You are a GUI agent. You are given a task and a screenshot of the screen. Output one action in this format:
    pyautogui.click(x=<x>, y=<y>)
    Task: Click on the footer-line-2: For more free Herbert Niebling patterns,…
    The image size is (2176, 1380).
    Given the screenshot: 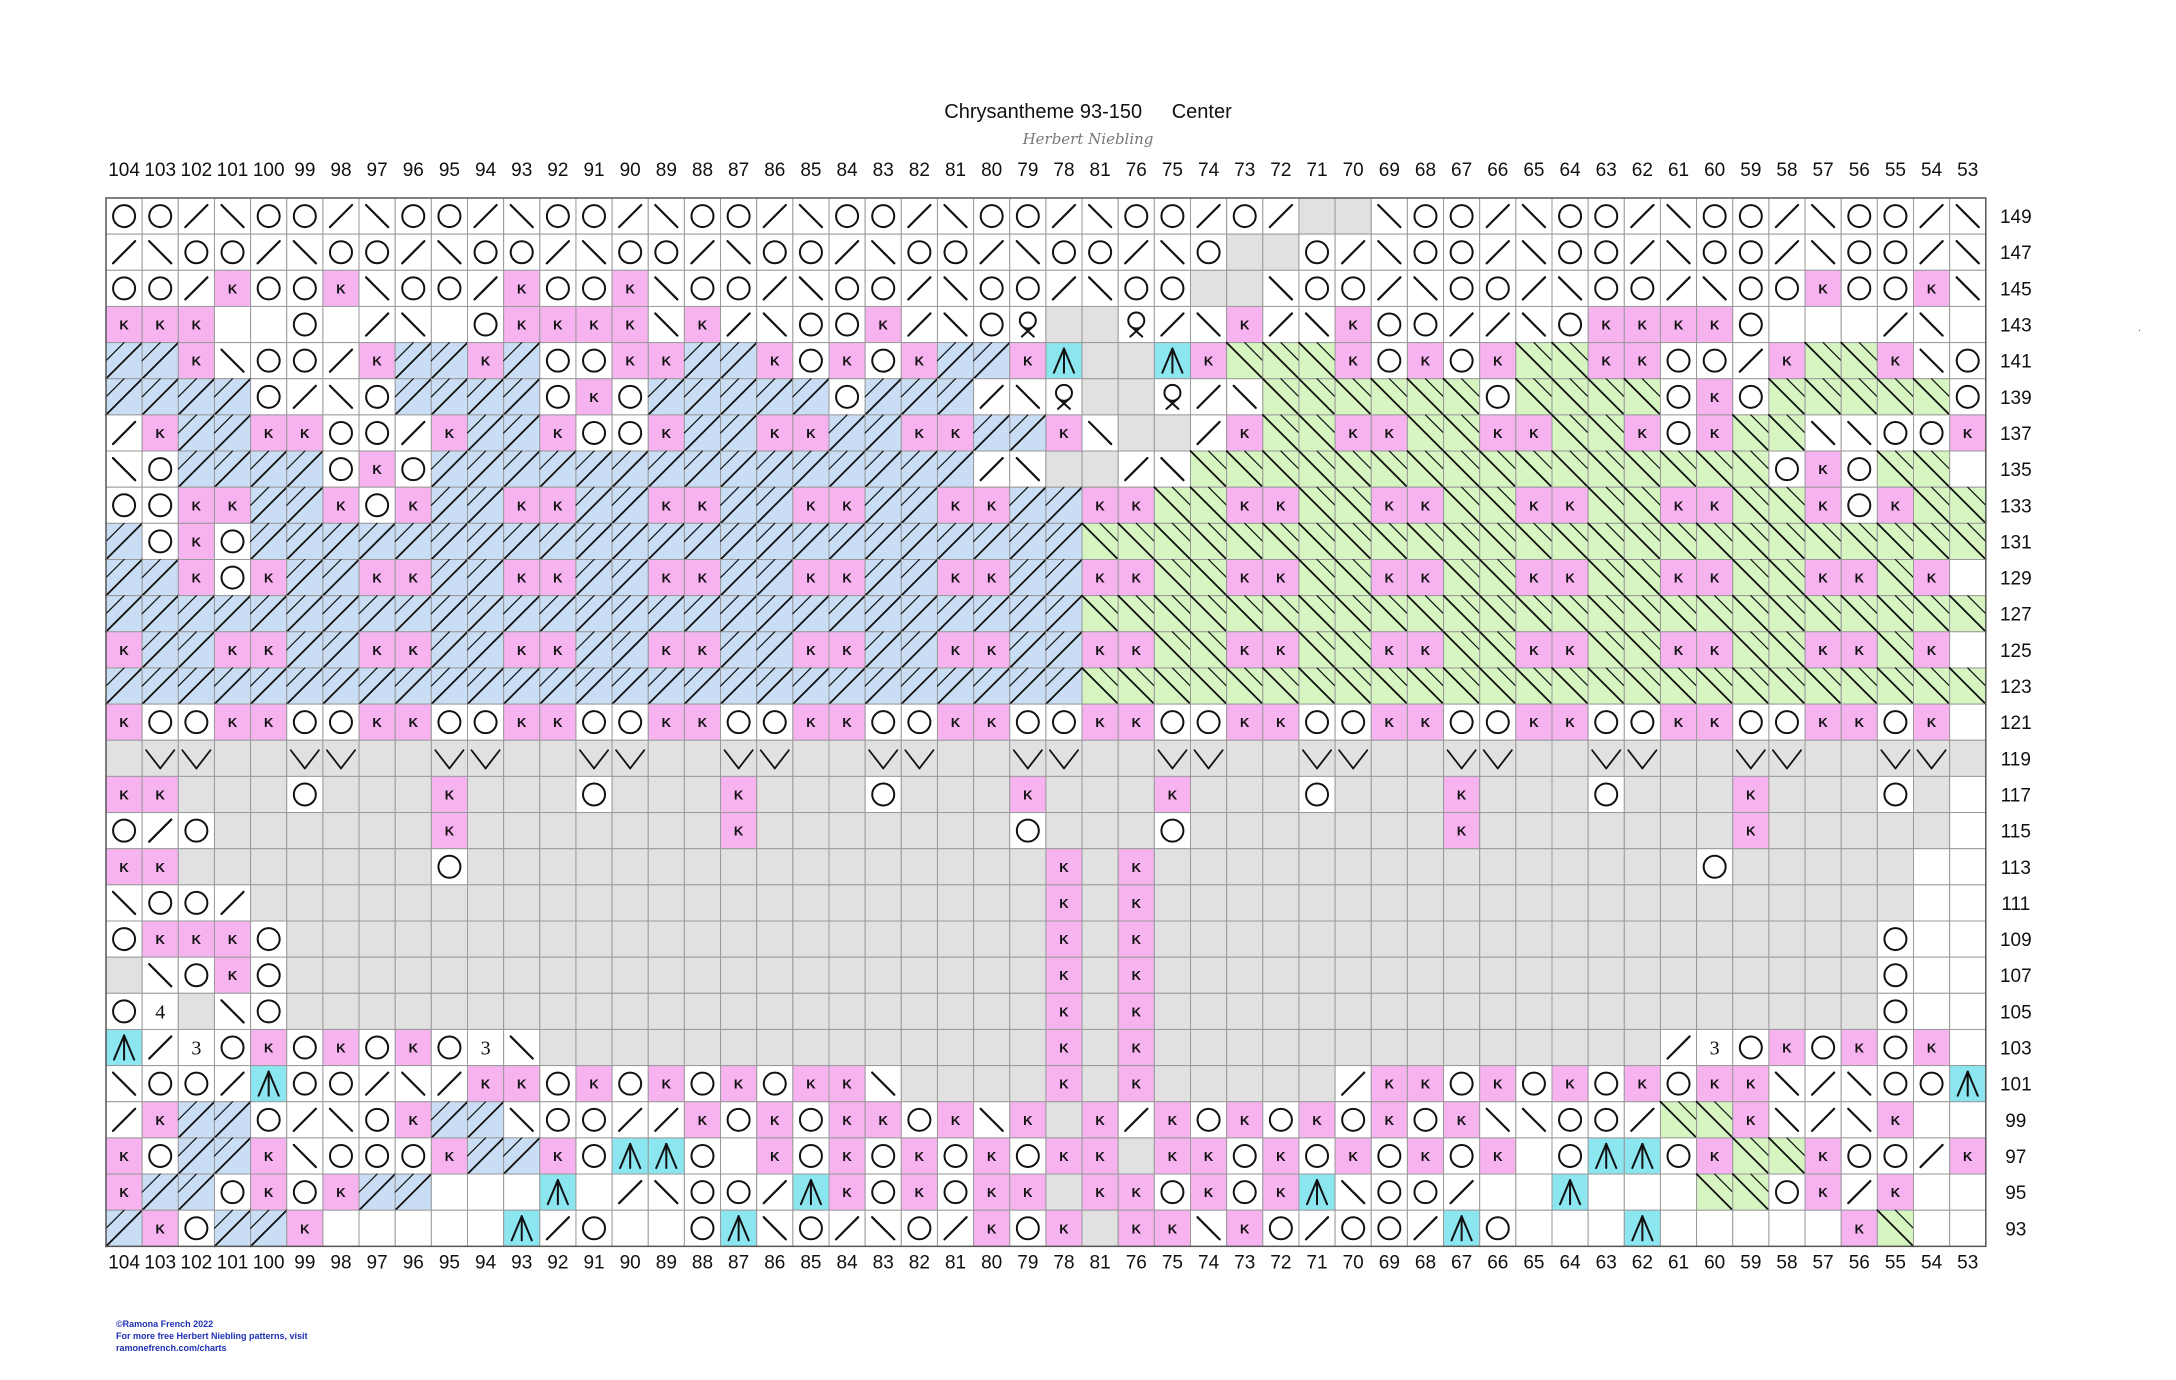 What is the action you would take?
    pyautogui.click(x=212, y=1336)
    